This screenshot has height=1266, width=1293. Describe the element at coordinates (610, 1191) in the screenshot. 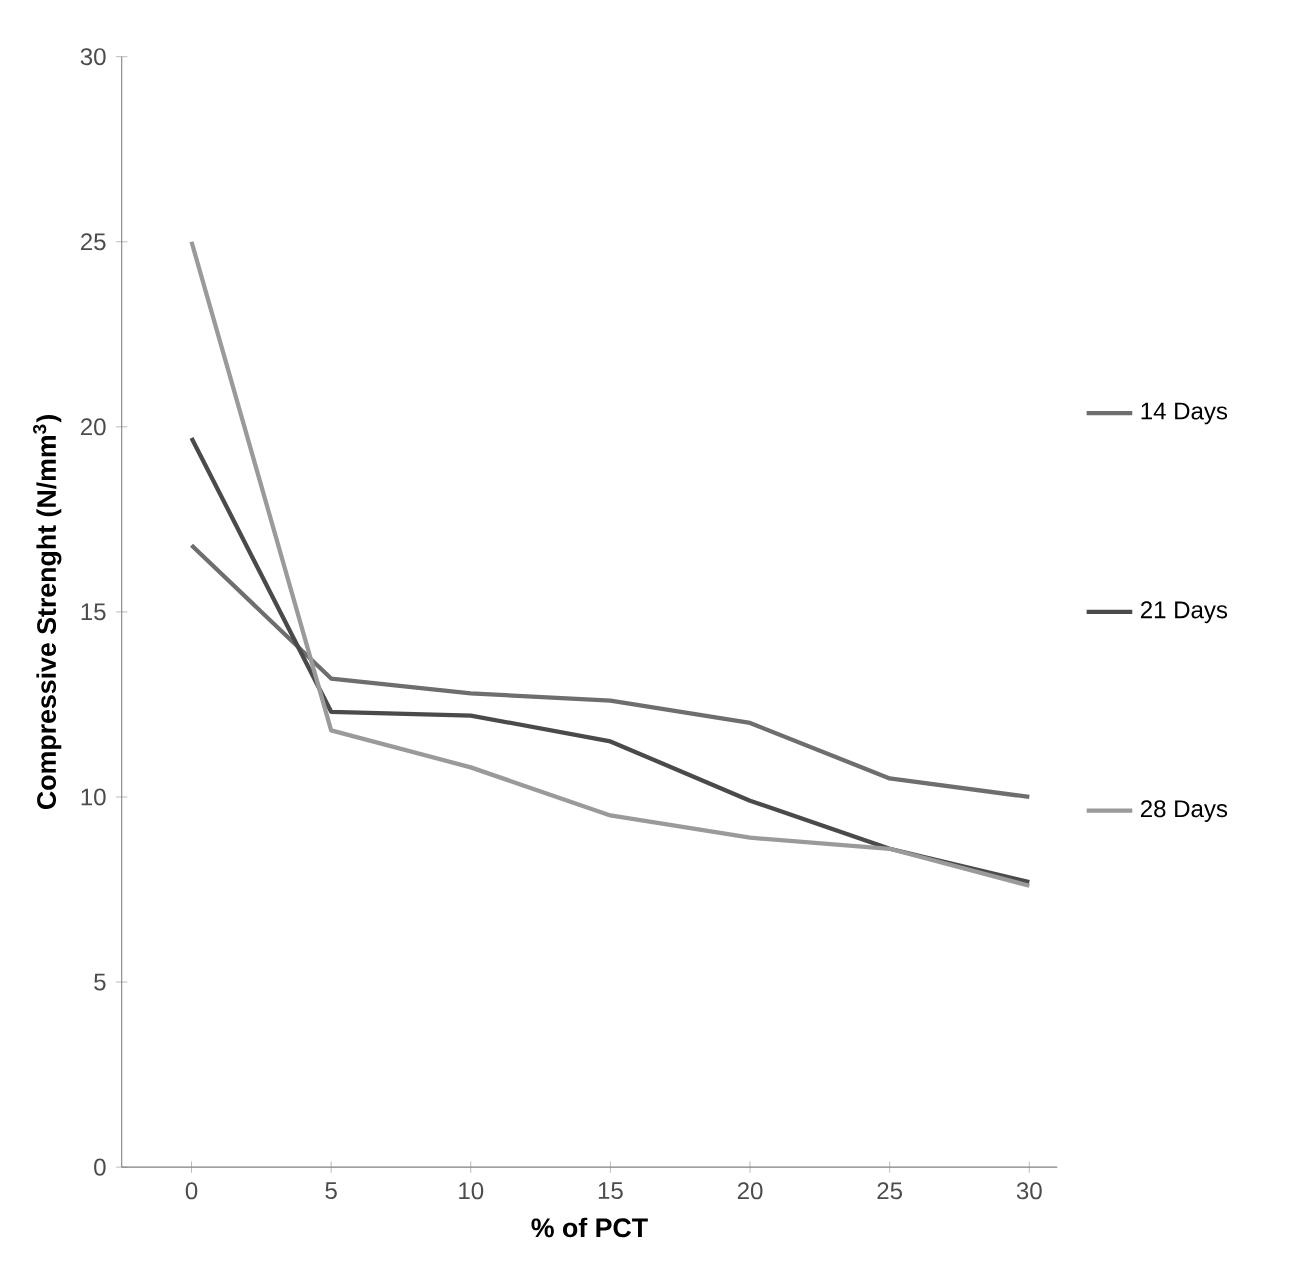

I see `x-tick-label: 15` at that location.